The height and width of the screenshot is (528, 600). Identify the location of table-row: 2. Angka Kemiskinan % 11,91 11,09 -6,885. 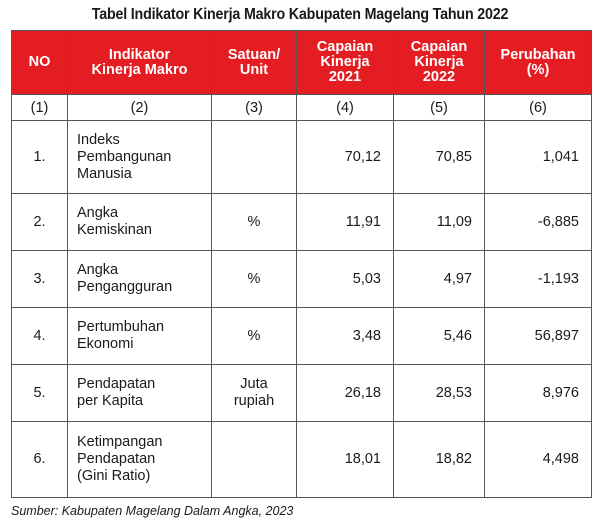
(301, 222).